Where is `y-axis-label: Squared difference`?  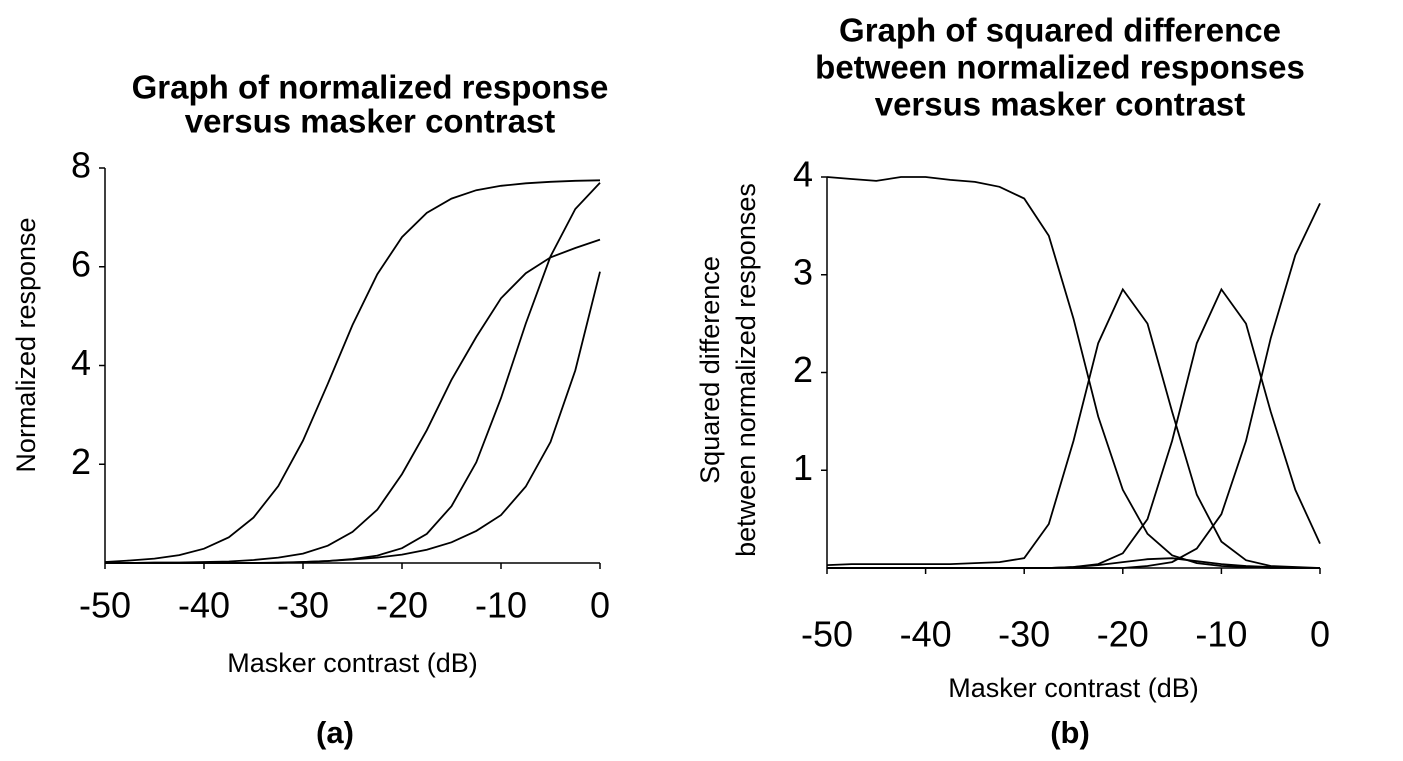
y-axis-label: Squared difference is located at coordinates (710, 370).